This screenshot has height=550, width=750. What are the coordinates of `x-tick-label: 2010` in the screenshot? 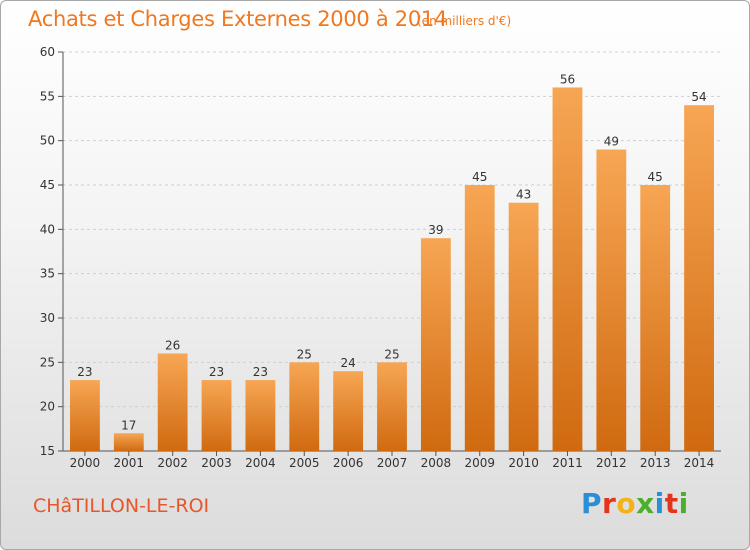 It's located at (523, 463).